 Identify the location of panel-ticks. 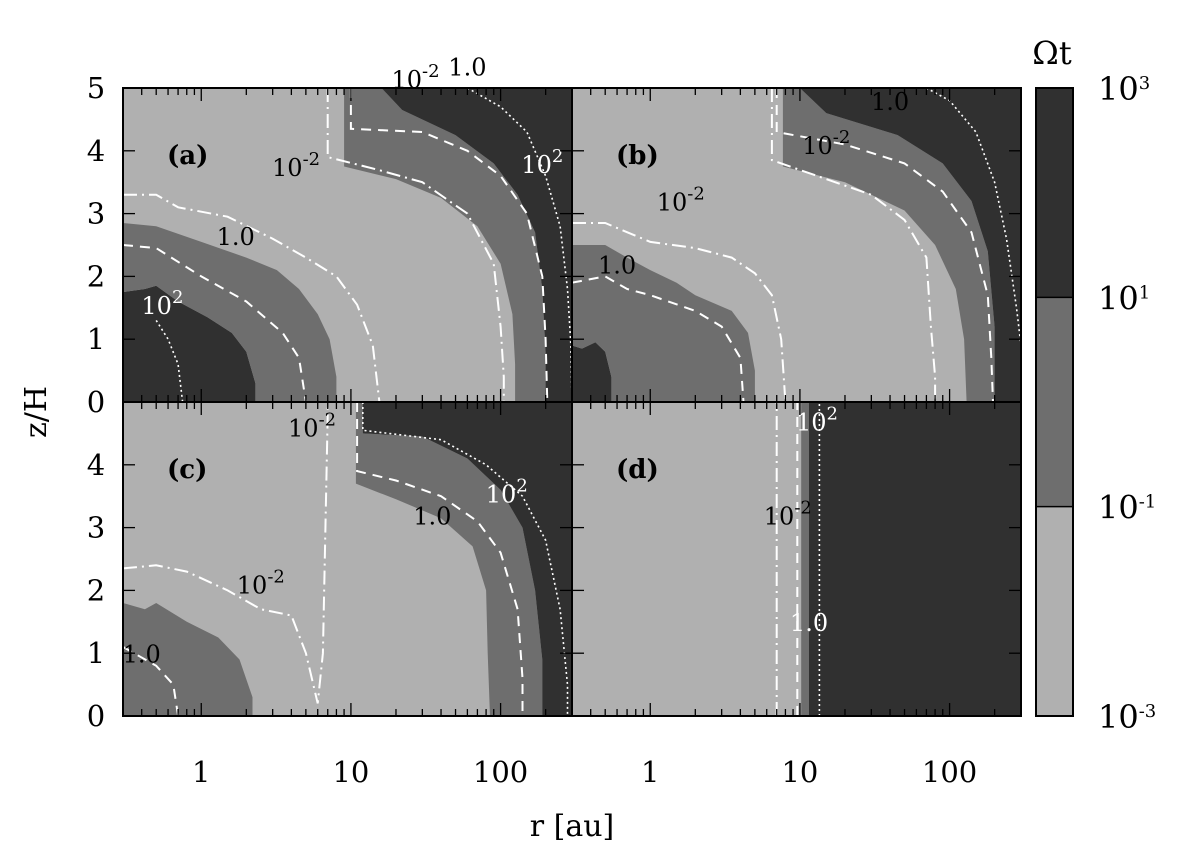
(796, 559).